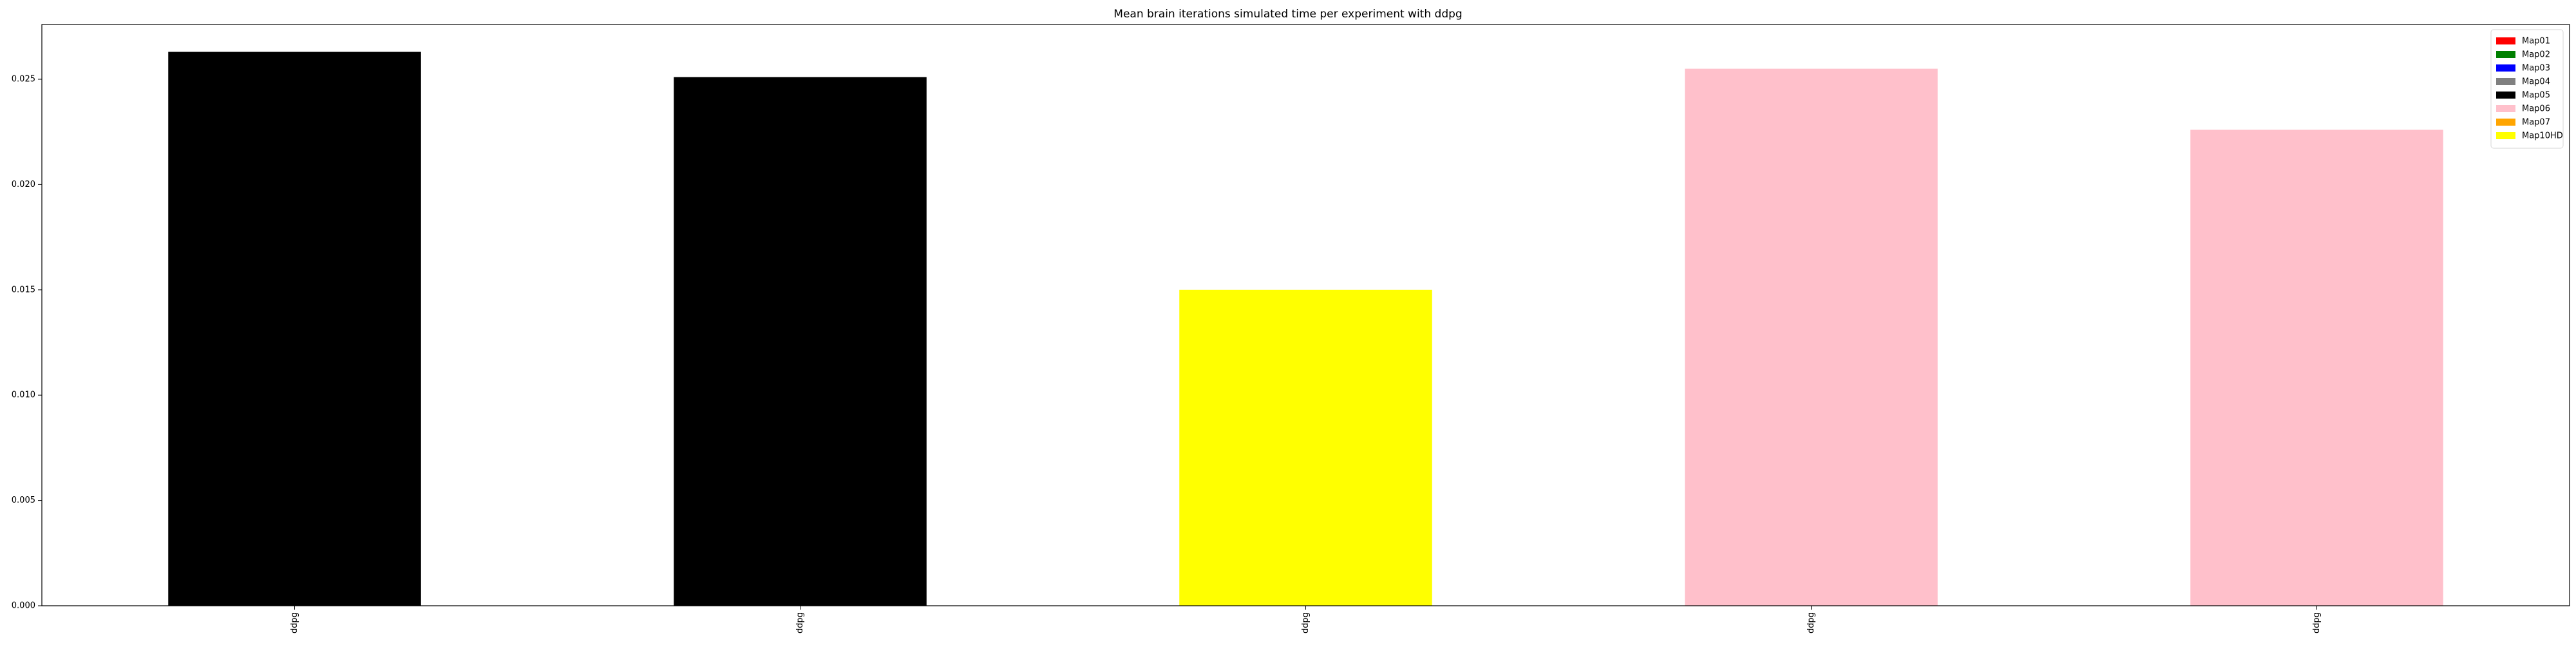 The image size is (2576, 647). Describe the element at coordinates (2536, 123) in the screenshot. I see `legend-label-7: Map07` at that location.